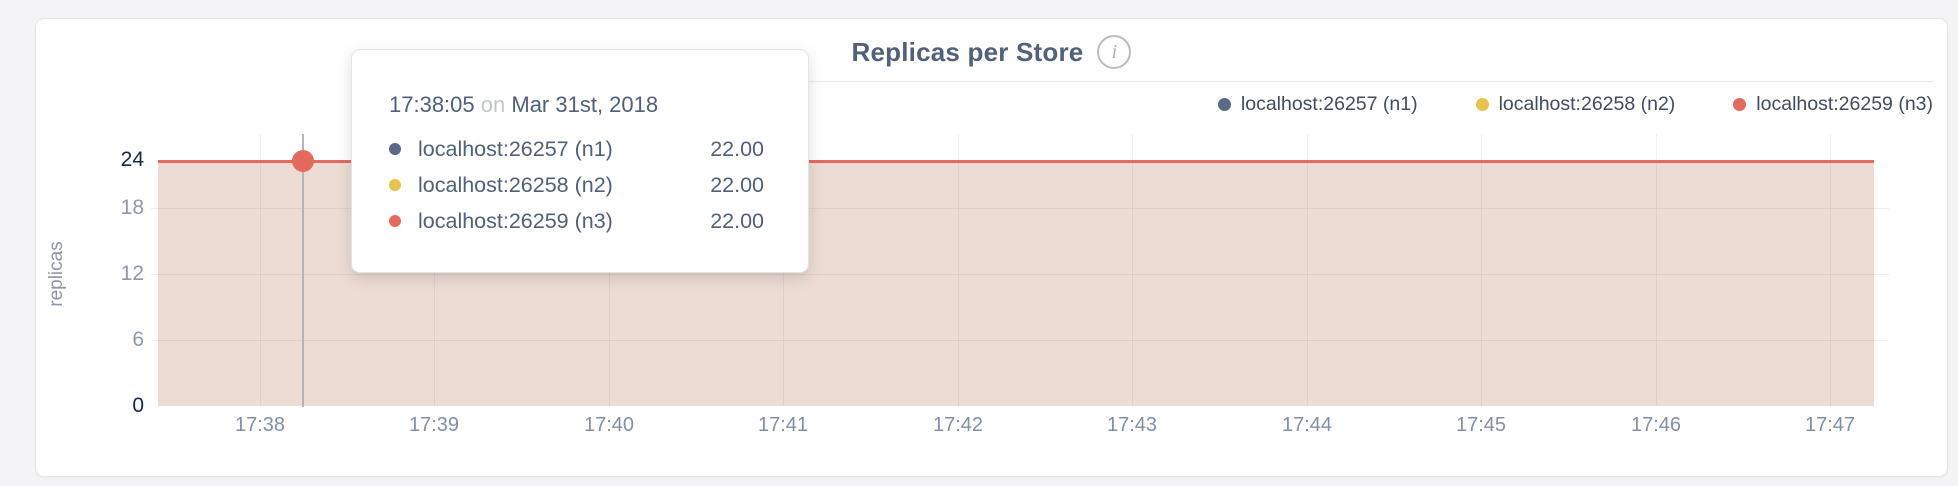 Image resolution: width=1958 pixels, height=486 pixels. What do you see at coordinates (260, 270) in the screenshot?
I see `gridline-x1738` at bounding box center [260, 270].